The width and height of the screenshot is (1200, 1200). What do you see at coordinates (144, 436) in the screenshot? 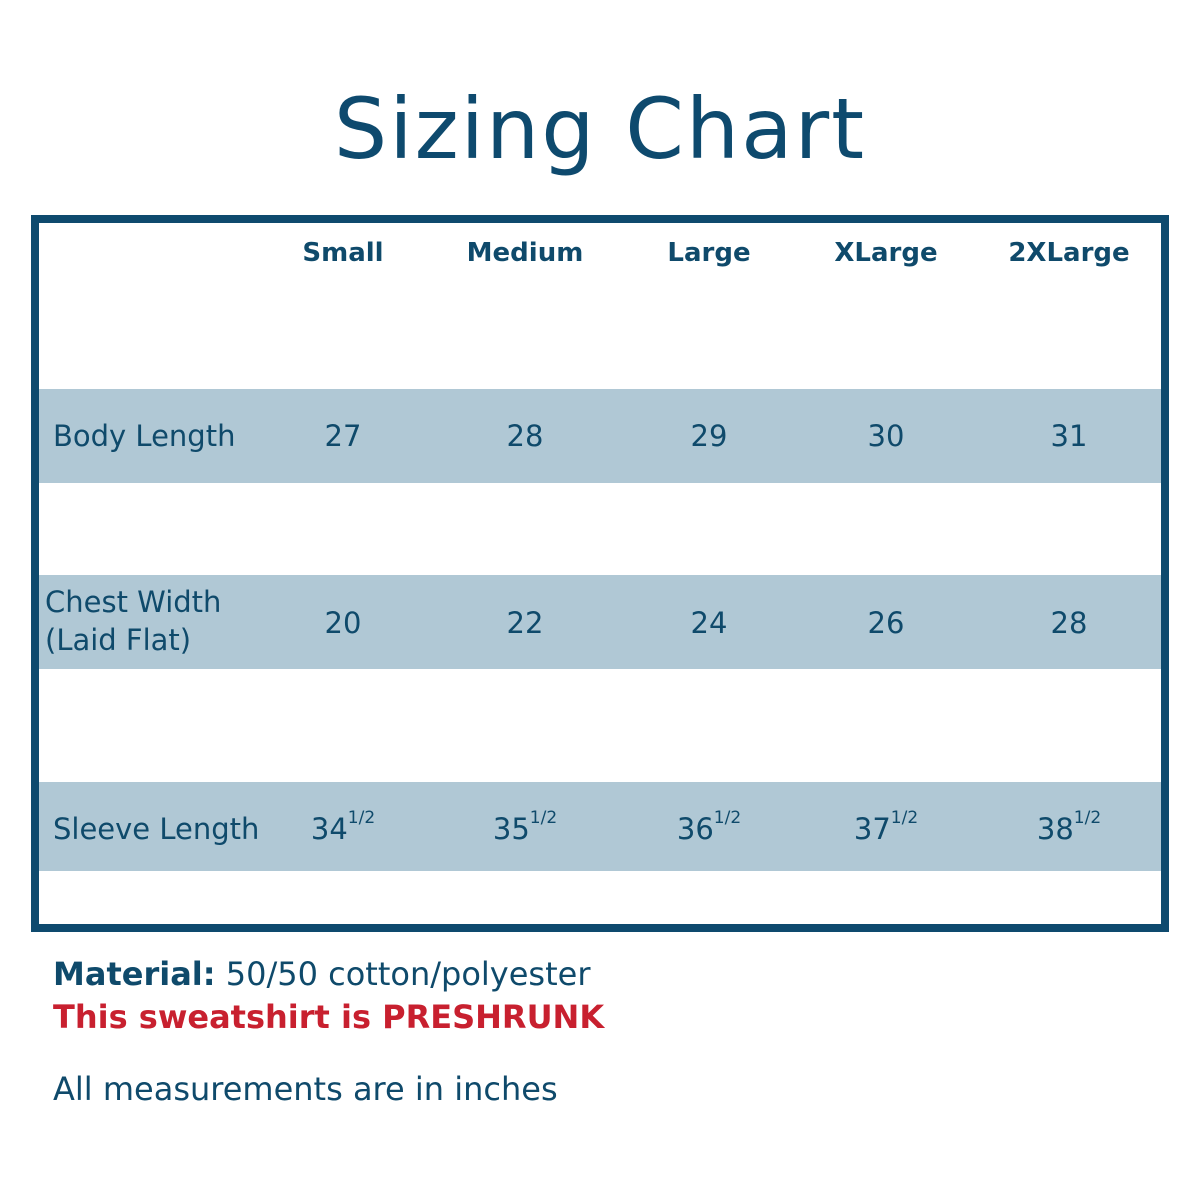
I see `row-label: Body Length` at bounding box center [144, 436].